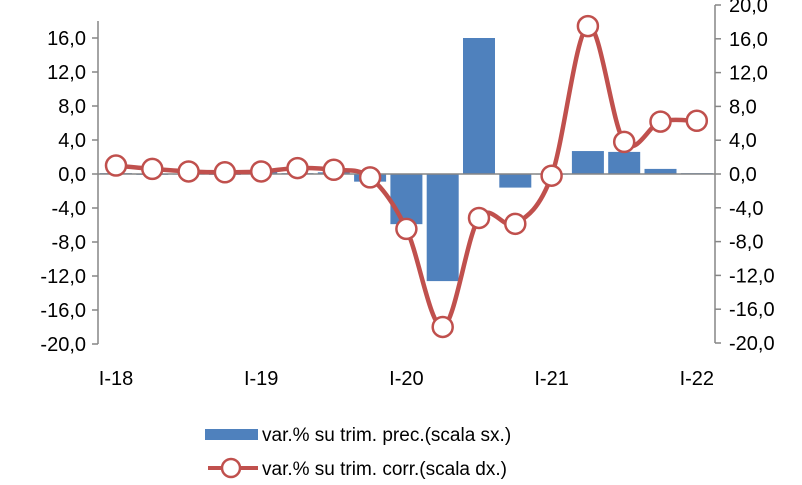 Image resolution: width=802 pixels, height=485 pixels. Describe the element at coordinates (63, 345) in the screenshot. I see `left-axis-tick-label: -20,0` at that location.